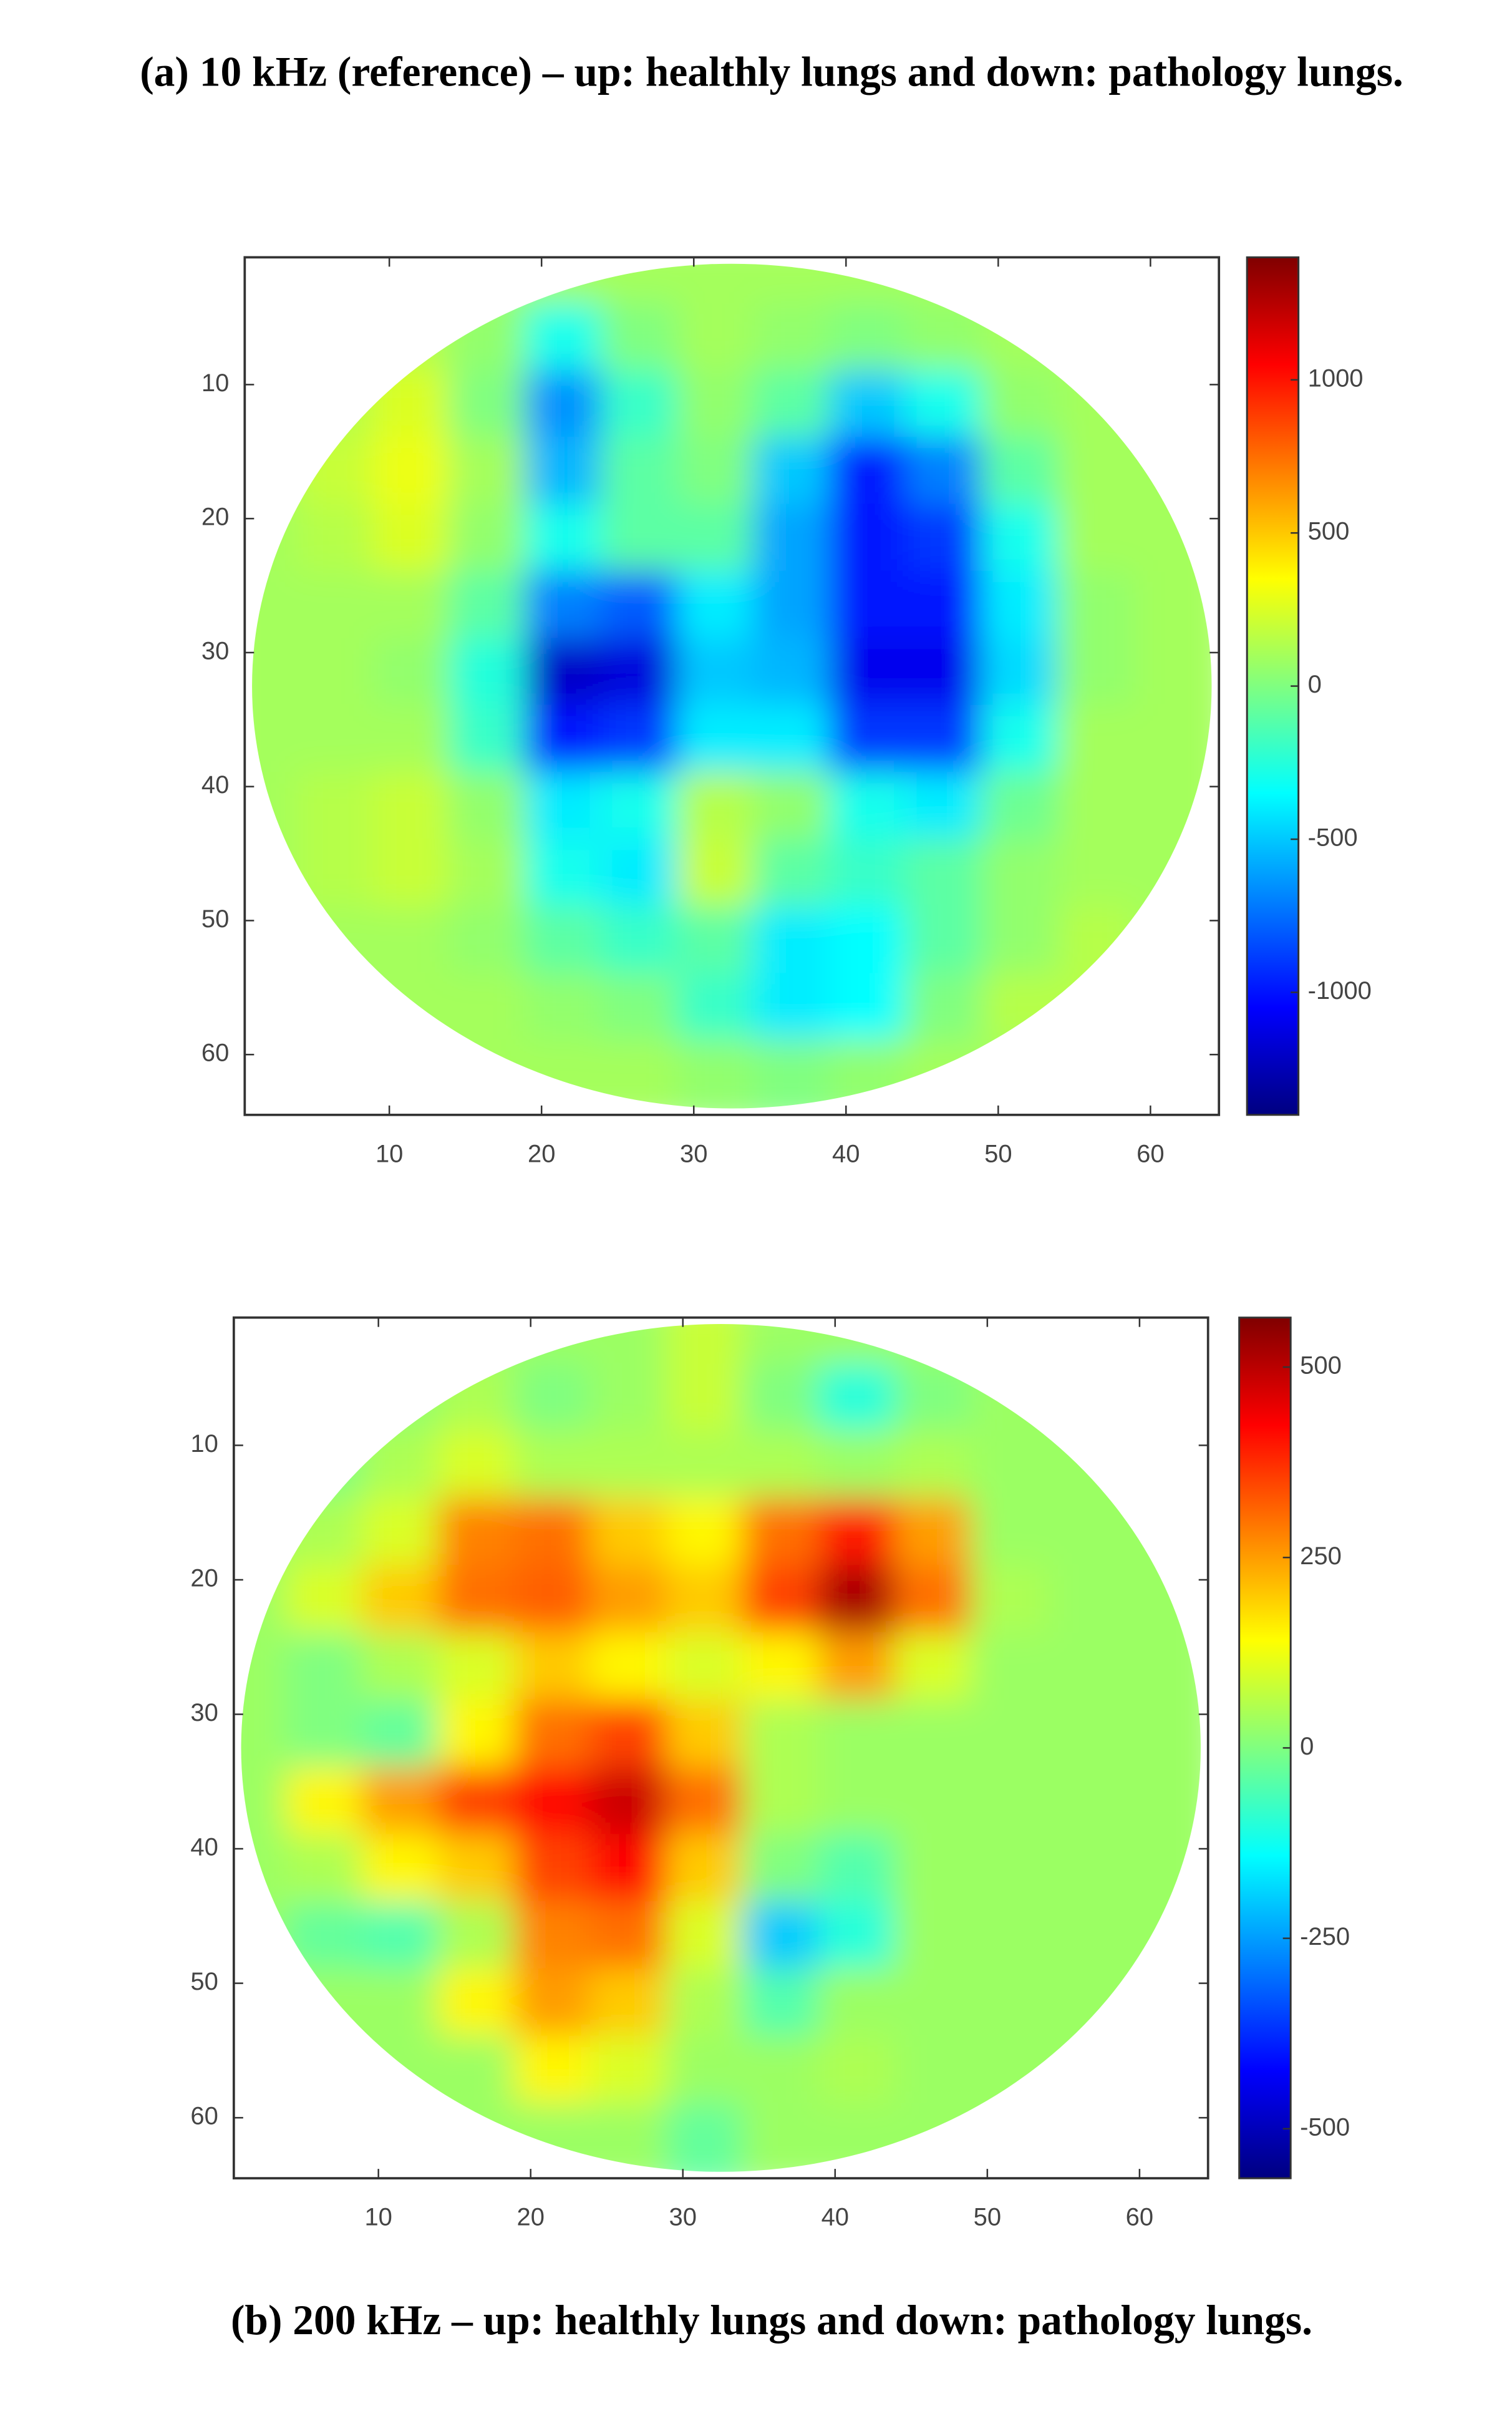 Image resolution: width=1512 pixels, height=2434 pixels. What do you see at coordinates (1321, 1556) in the screenshot?
I see `colorbar-tick-label: 250` at bounding box center [1321, 1556].